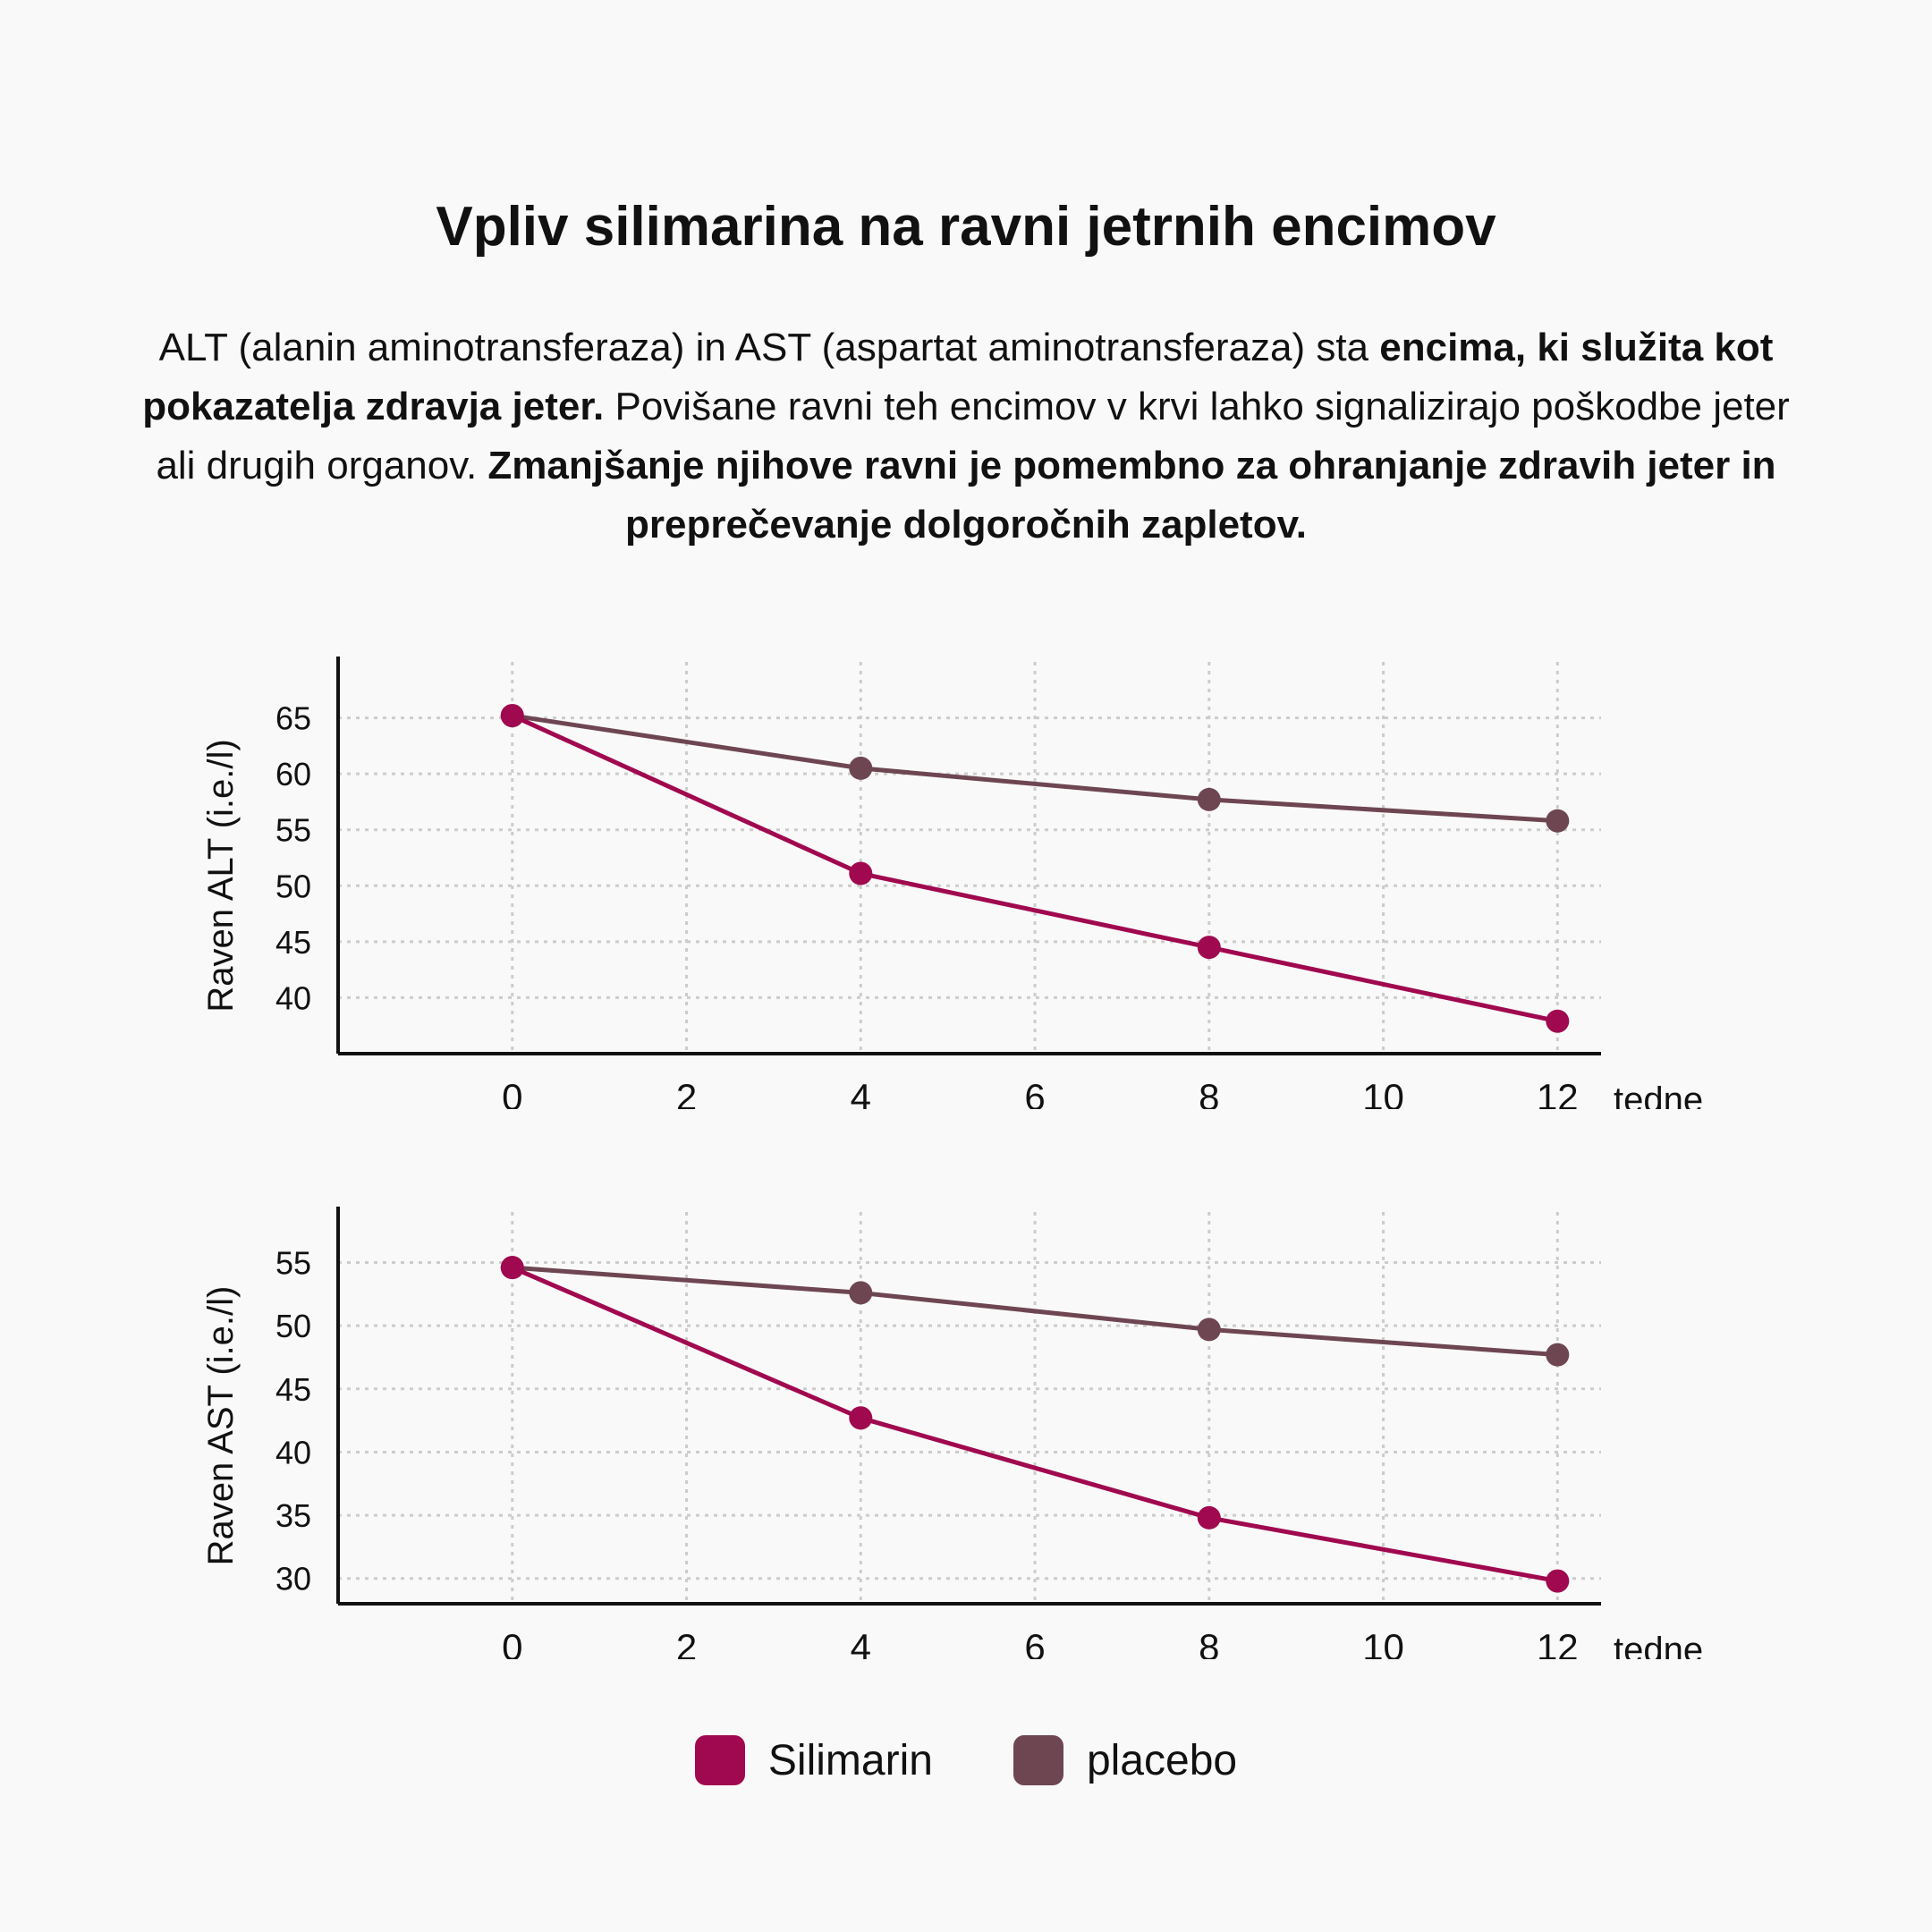  Describe the element at coordinates (293, 997) in the screenshot. I see `alt-y-tick-label: 40` at that location.